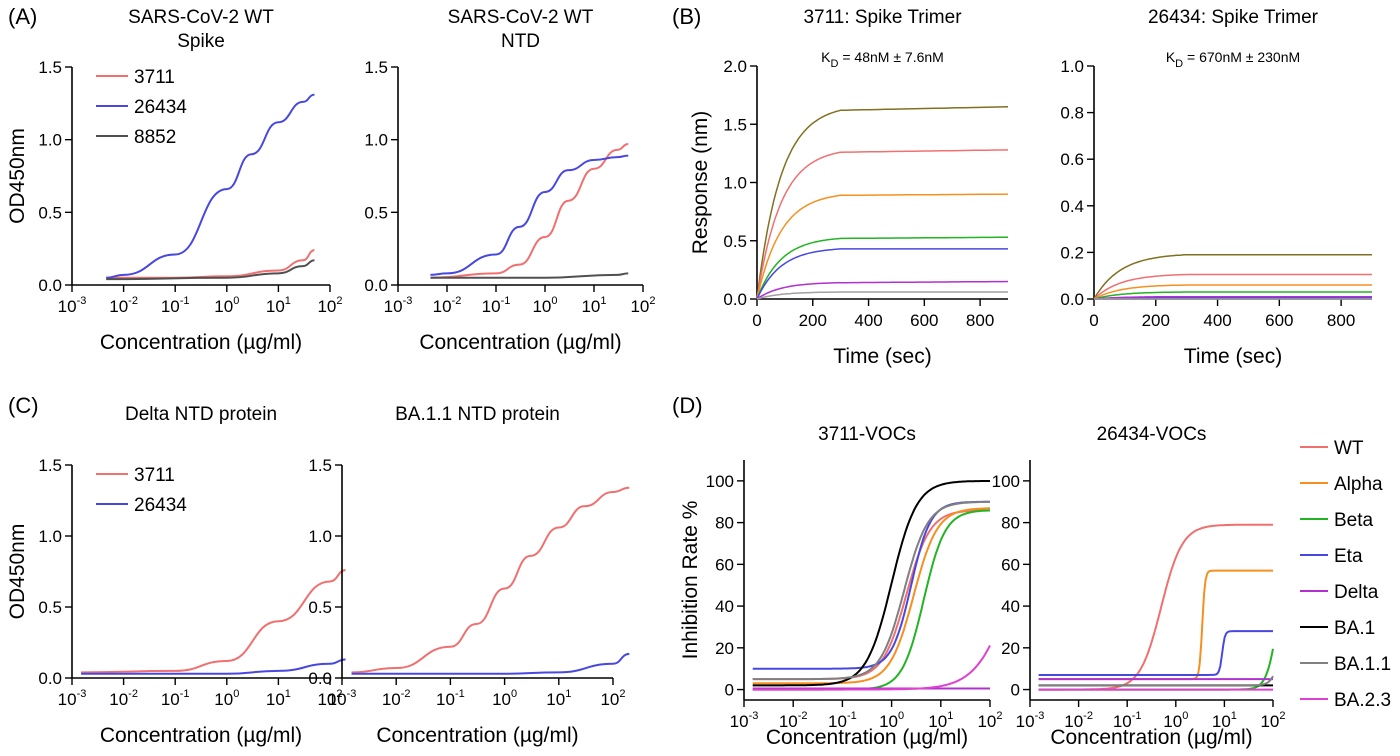  I want to click on D1-ytick-label: 0, so click(729, 690).